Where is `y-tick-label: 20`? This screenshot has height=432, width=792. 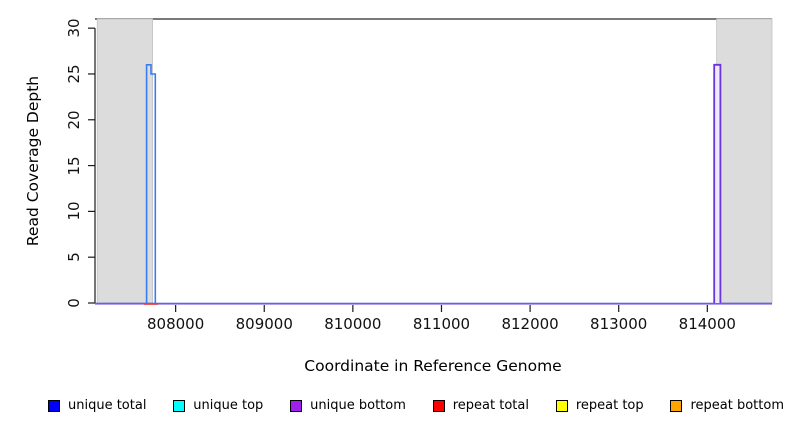 y-tick-label: 20 is located at coordinates (74, 120).